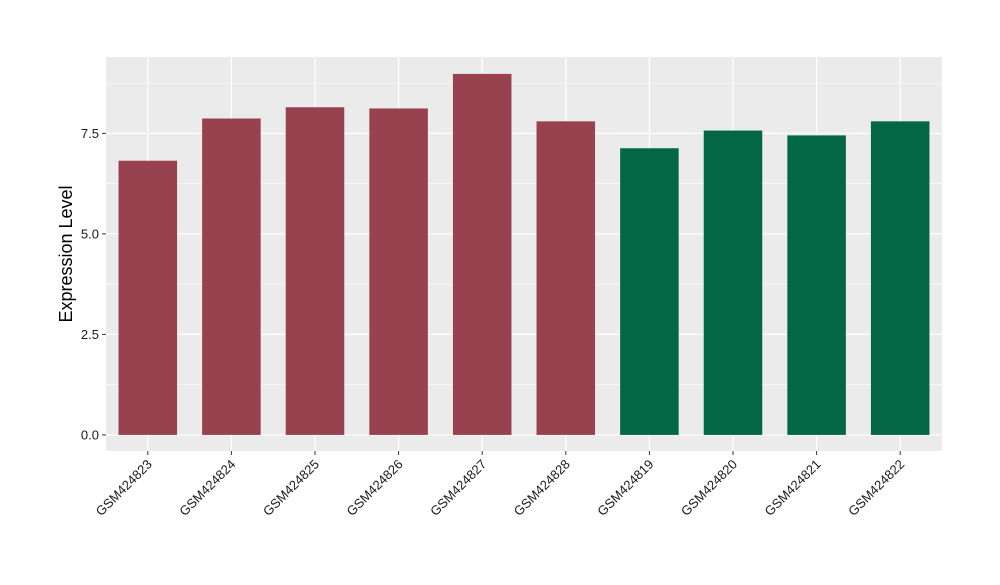 This screenshot has width=1000, height=585. I want to click on x-tick-label: GSM424822, so click(876, 488).